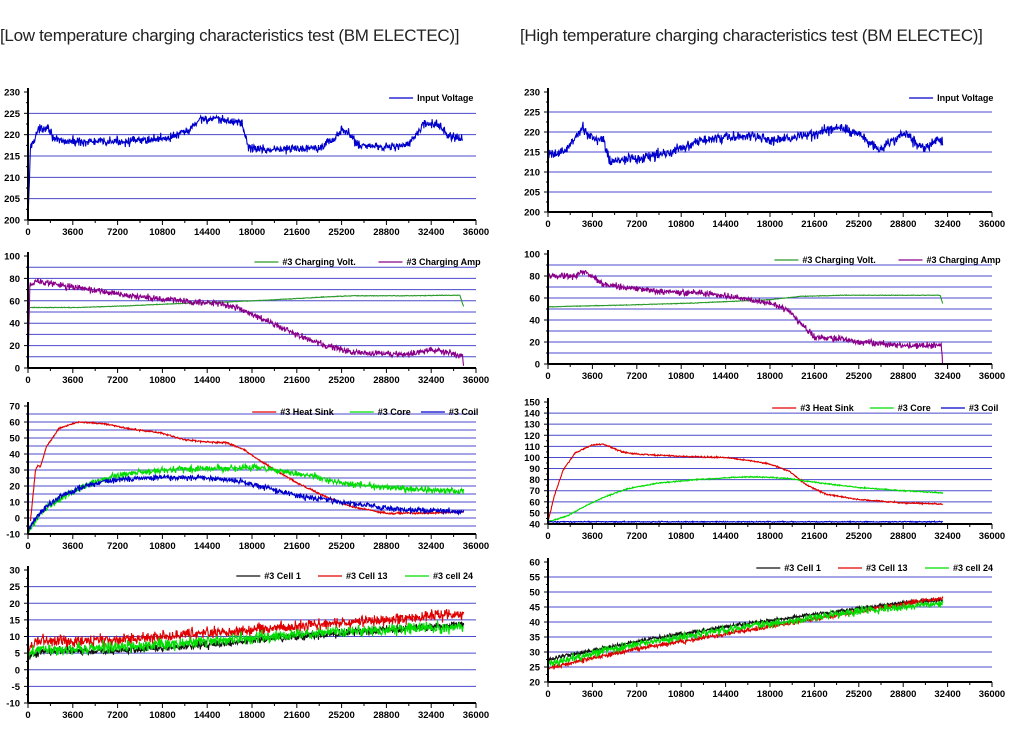  Describe the element at coordinates (14, 279) in the screenshot. I see `y-tick-label: 80` at that location.